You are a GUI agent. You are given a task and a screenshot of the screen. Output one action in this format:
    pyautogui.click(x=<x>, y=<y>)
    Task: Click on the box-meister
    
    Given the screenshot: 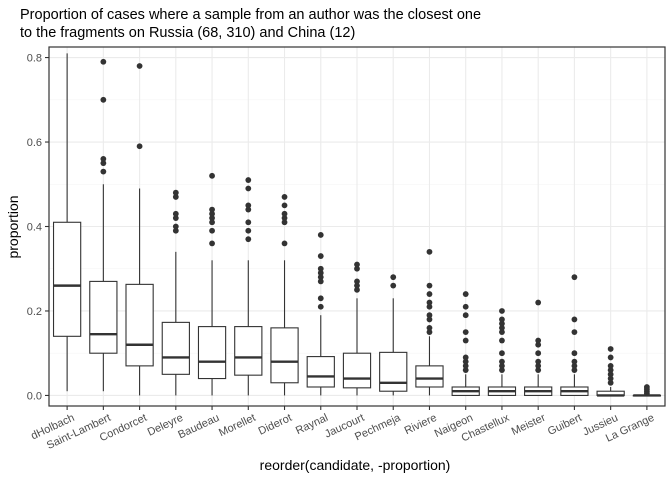 What is the action you would take?
    pyautogui.click(x=538, y=347)
    